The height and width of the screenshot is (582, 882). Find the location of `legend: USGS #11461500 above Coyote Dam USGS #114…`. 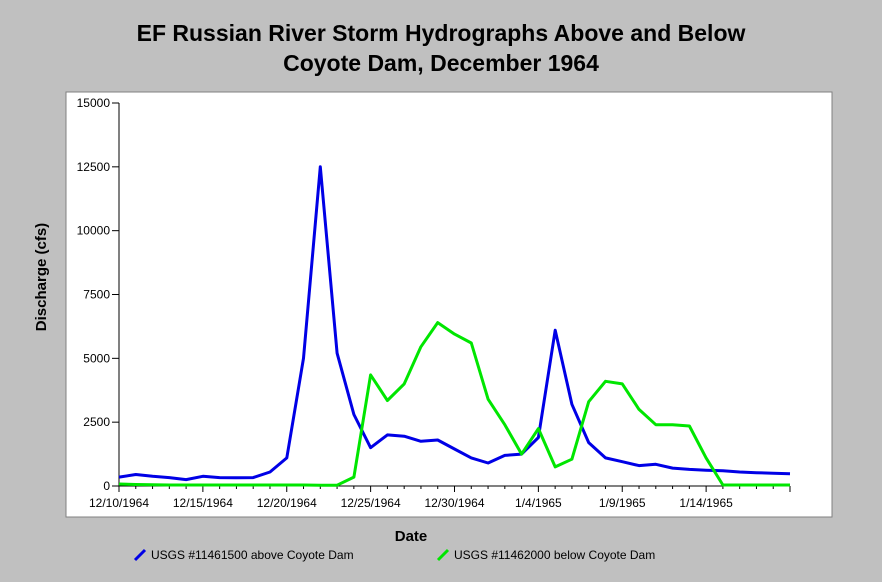

legend: USGS #11461500 above Coyote Dam USGS #114… is located at coordinates (394, 555).